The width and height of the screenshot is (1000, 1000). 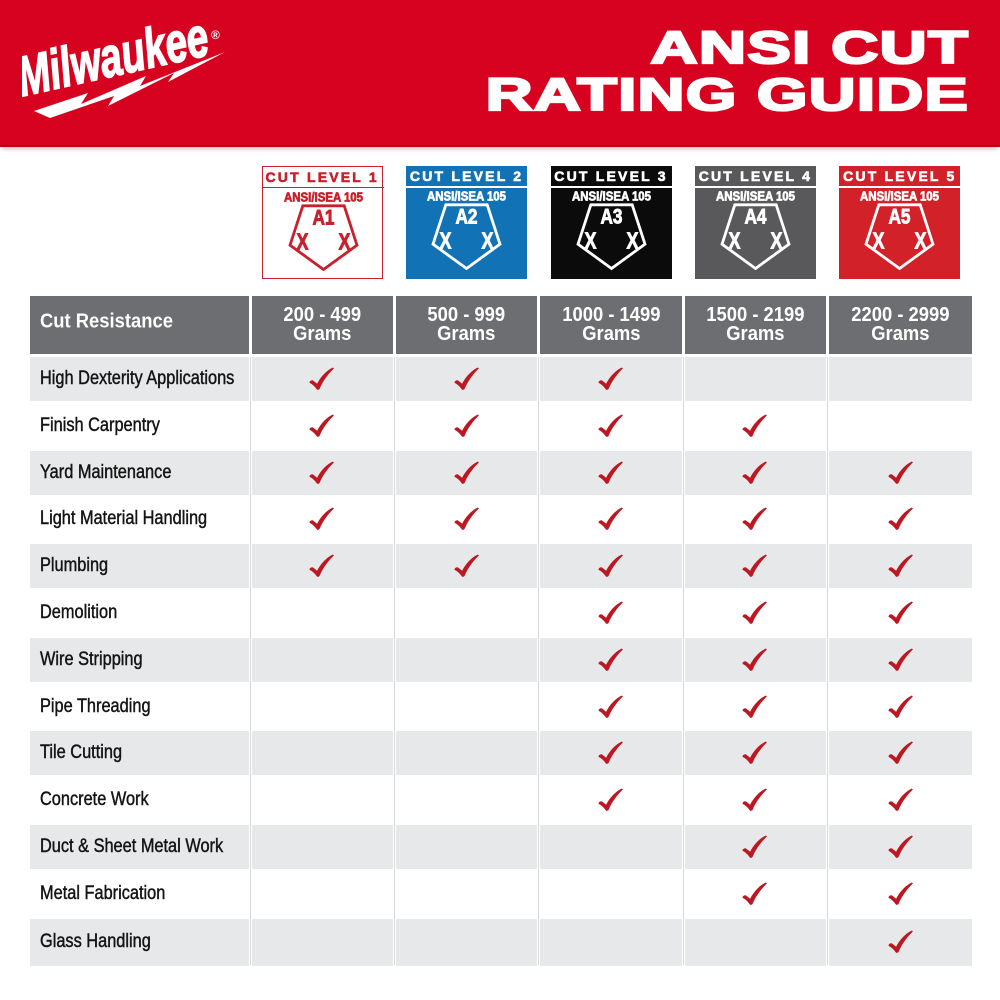 What do you see at coordinates (323, 218) in the screenshot?
I see `svg-text: A1` at bounding box center [323, 218].